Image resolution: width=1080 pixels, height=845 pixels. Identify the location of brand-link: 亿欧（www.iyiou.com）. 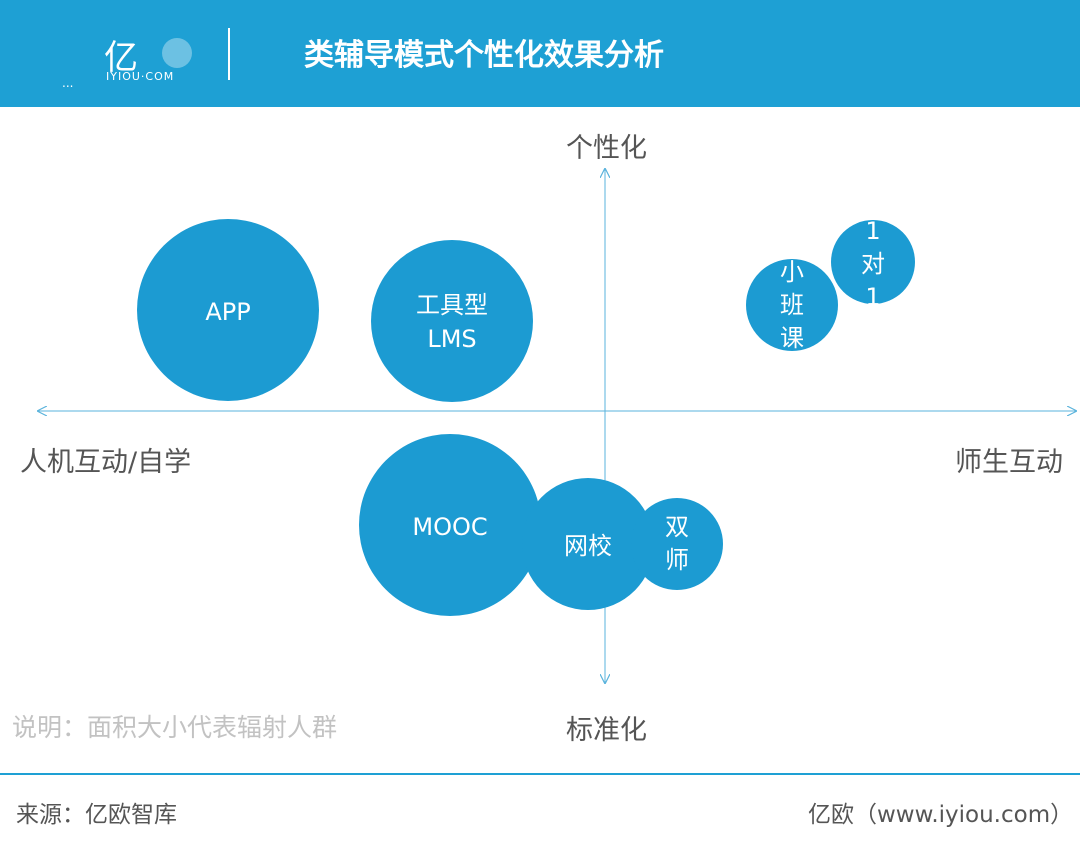
(941, 815).